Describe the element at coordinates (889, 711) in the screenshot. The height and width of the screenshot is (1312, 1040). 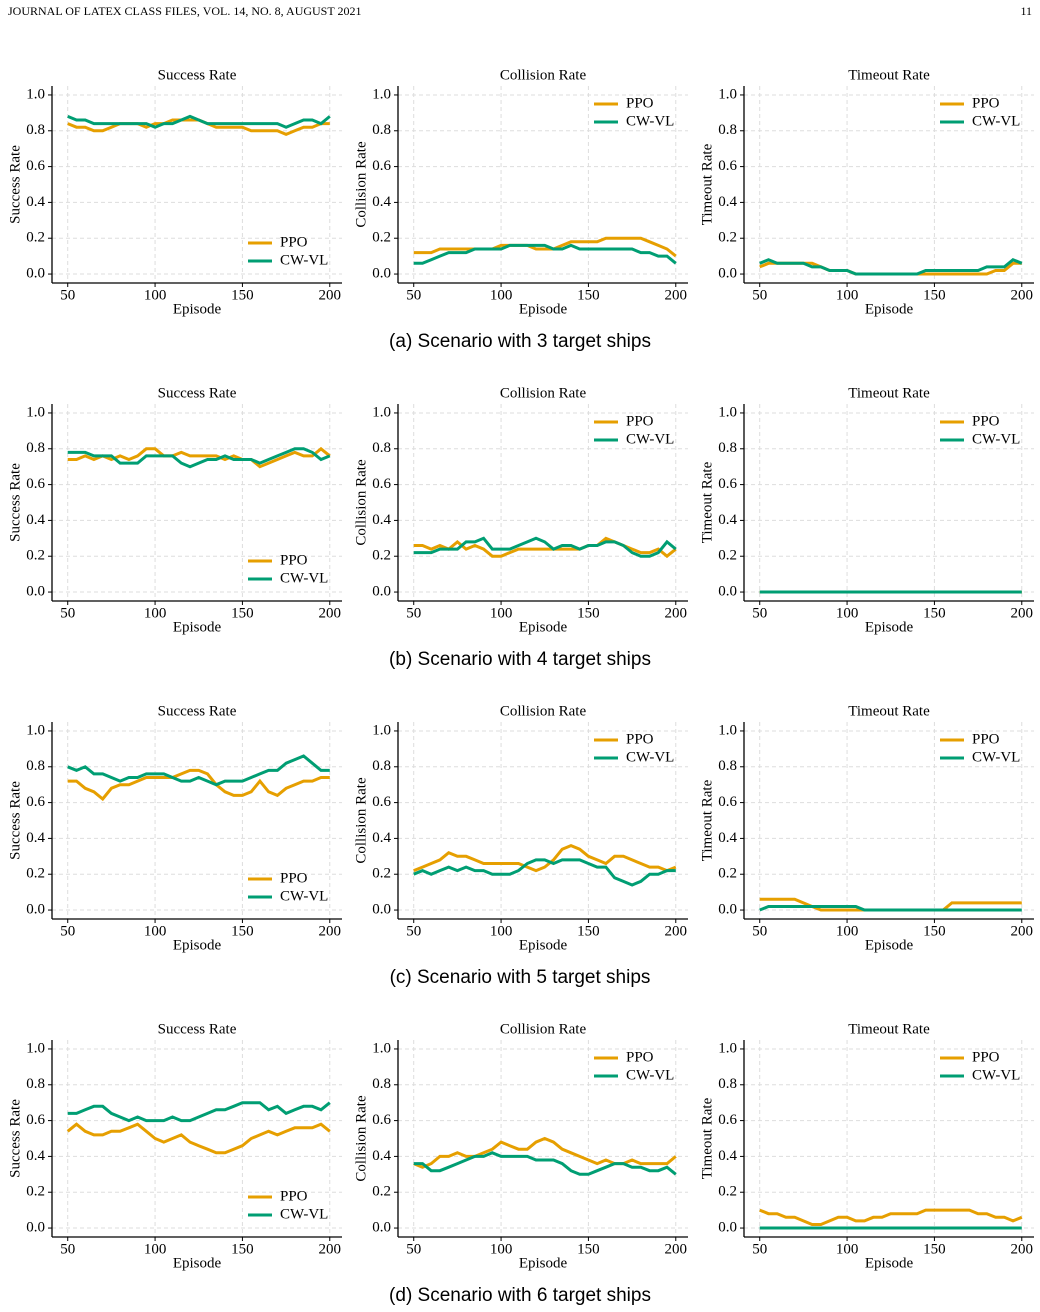
I see `chart-title: Timeout Rate` at that location.